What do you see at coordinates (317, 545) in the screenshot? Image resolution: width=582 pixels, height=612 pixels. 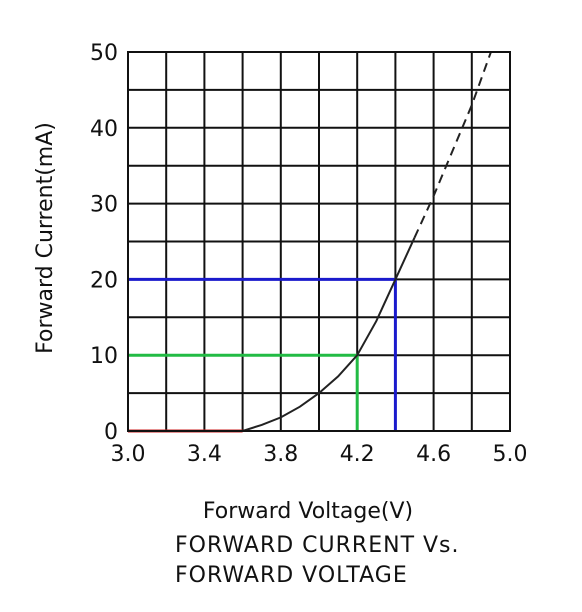 I see `caption-line-1: FORWARD CURRENT Vs.` at bounding box center [317, 545].